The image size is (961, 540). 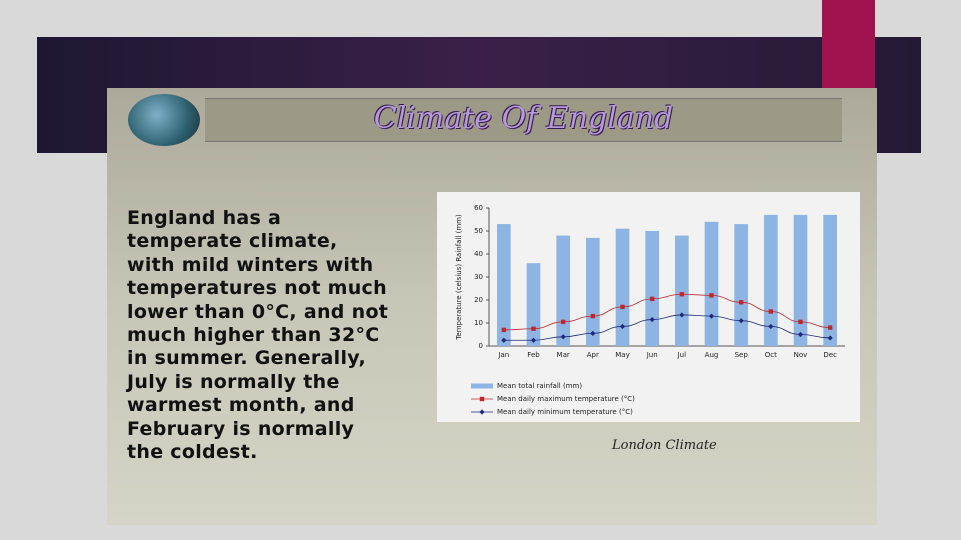 What do you see at coordinates (192, 452) in the screenshot?
I see `body-line: the coldest.` at bounding box center [192, 452].